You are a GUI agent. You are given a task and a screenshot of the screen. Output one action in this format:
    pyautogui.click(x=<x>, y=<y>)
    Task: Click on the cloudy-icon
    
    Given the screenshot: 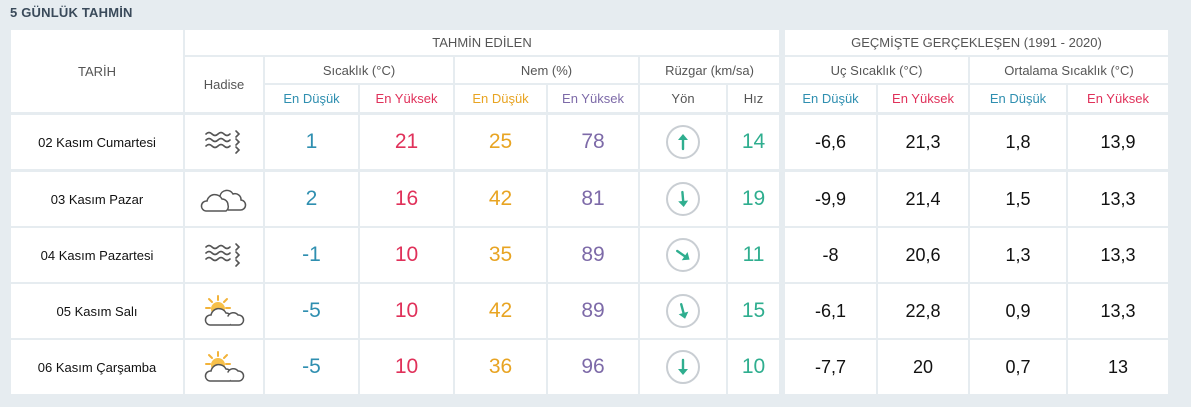 What is the action you would take?
    pyautogui.click(x=224, y=199)
    